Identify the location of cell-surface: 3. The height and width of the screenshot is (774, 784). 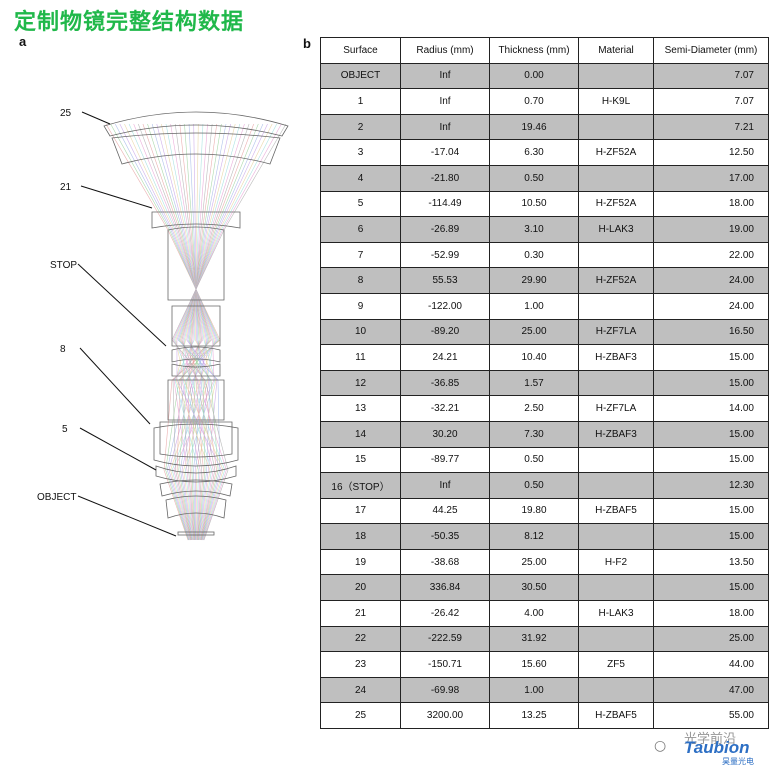
(360, 152).